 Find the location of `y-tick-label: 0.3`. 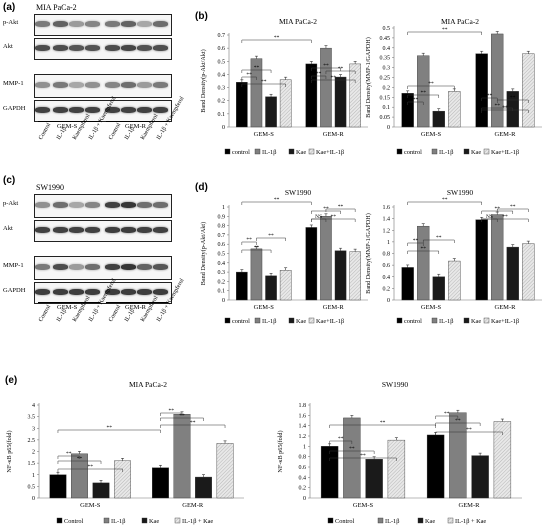

y-tick-label: 0.3 is located at coordinates (222, 89).